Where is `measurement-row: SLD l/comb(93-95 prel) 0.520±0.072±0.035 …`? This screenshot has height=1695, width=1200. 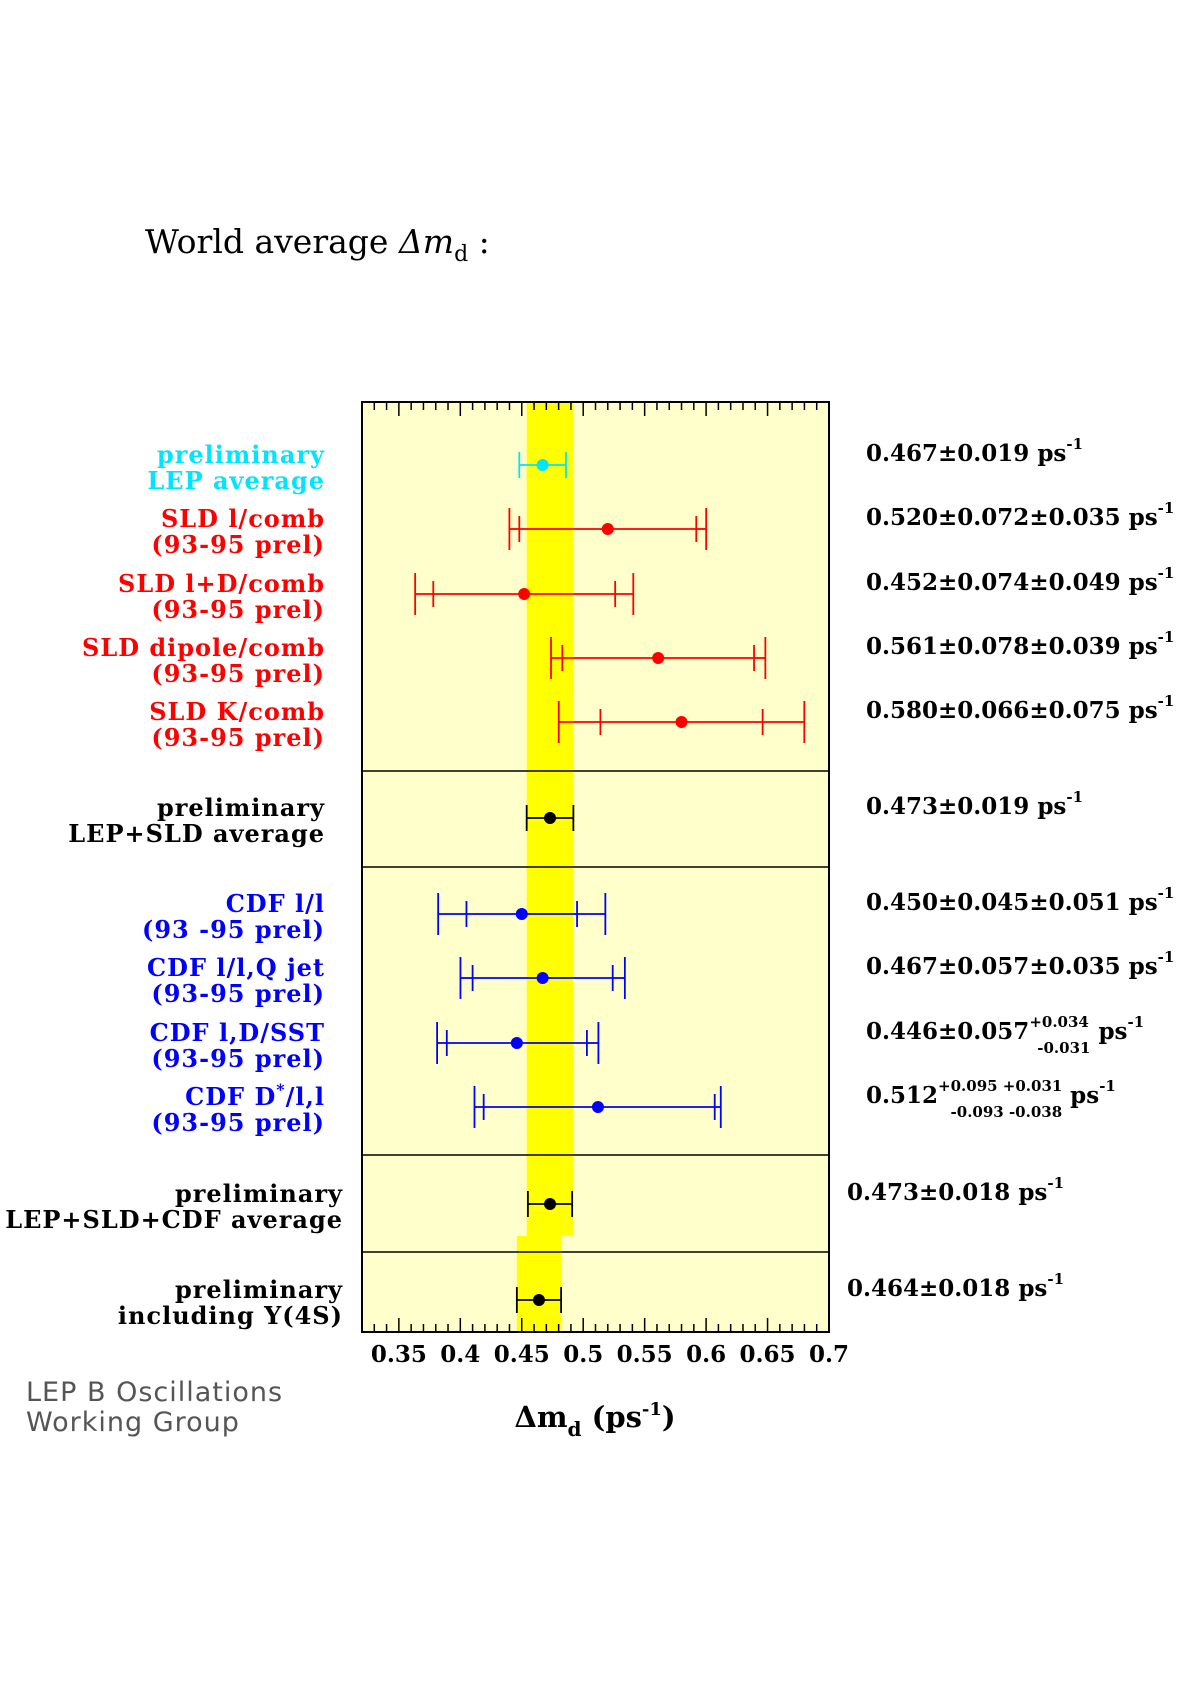
measurement-row: SLD l/comb(93-95 prel) 0.520±0.072±0.035 … is located at coordinates (662, 529).